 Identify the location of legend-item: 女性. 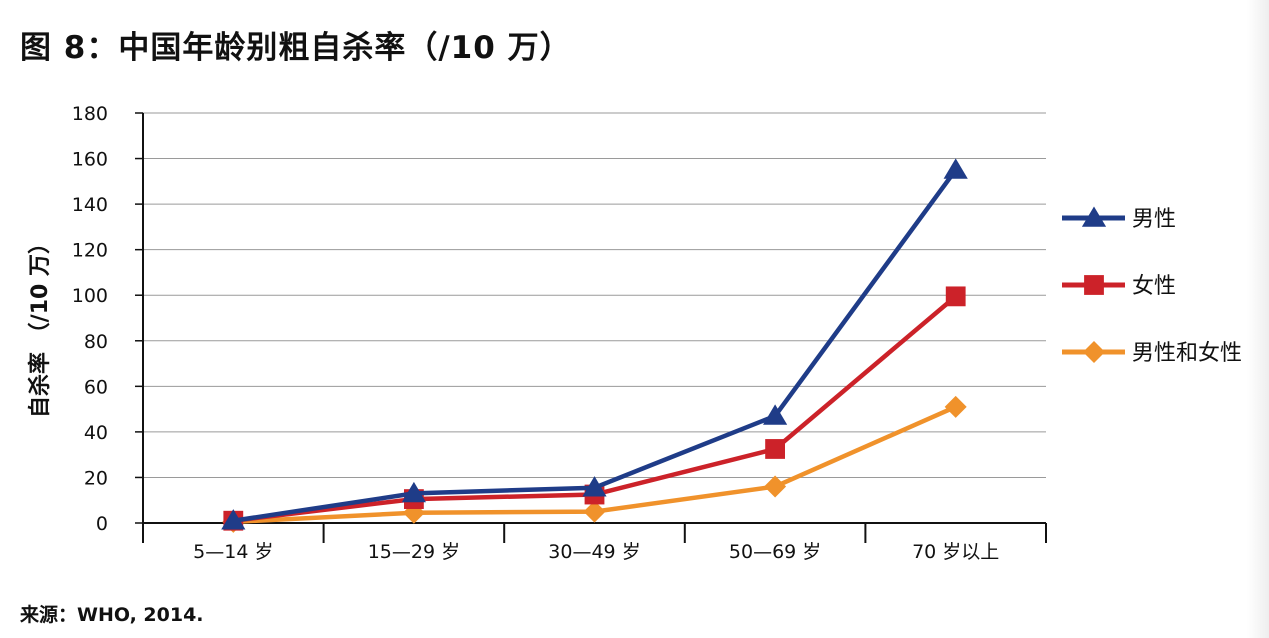
(1119, 286).